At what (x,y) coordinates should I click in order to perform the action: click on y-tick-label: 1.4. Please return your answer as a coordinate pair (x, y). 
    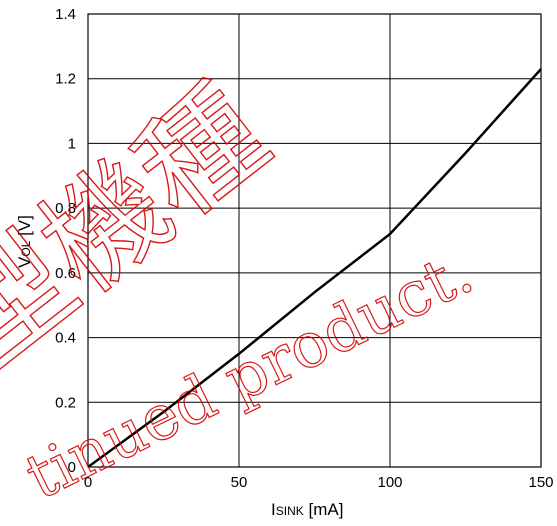
    Looking at the image, I should click on (65, 14).